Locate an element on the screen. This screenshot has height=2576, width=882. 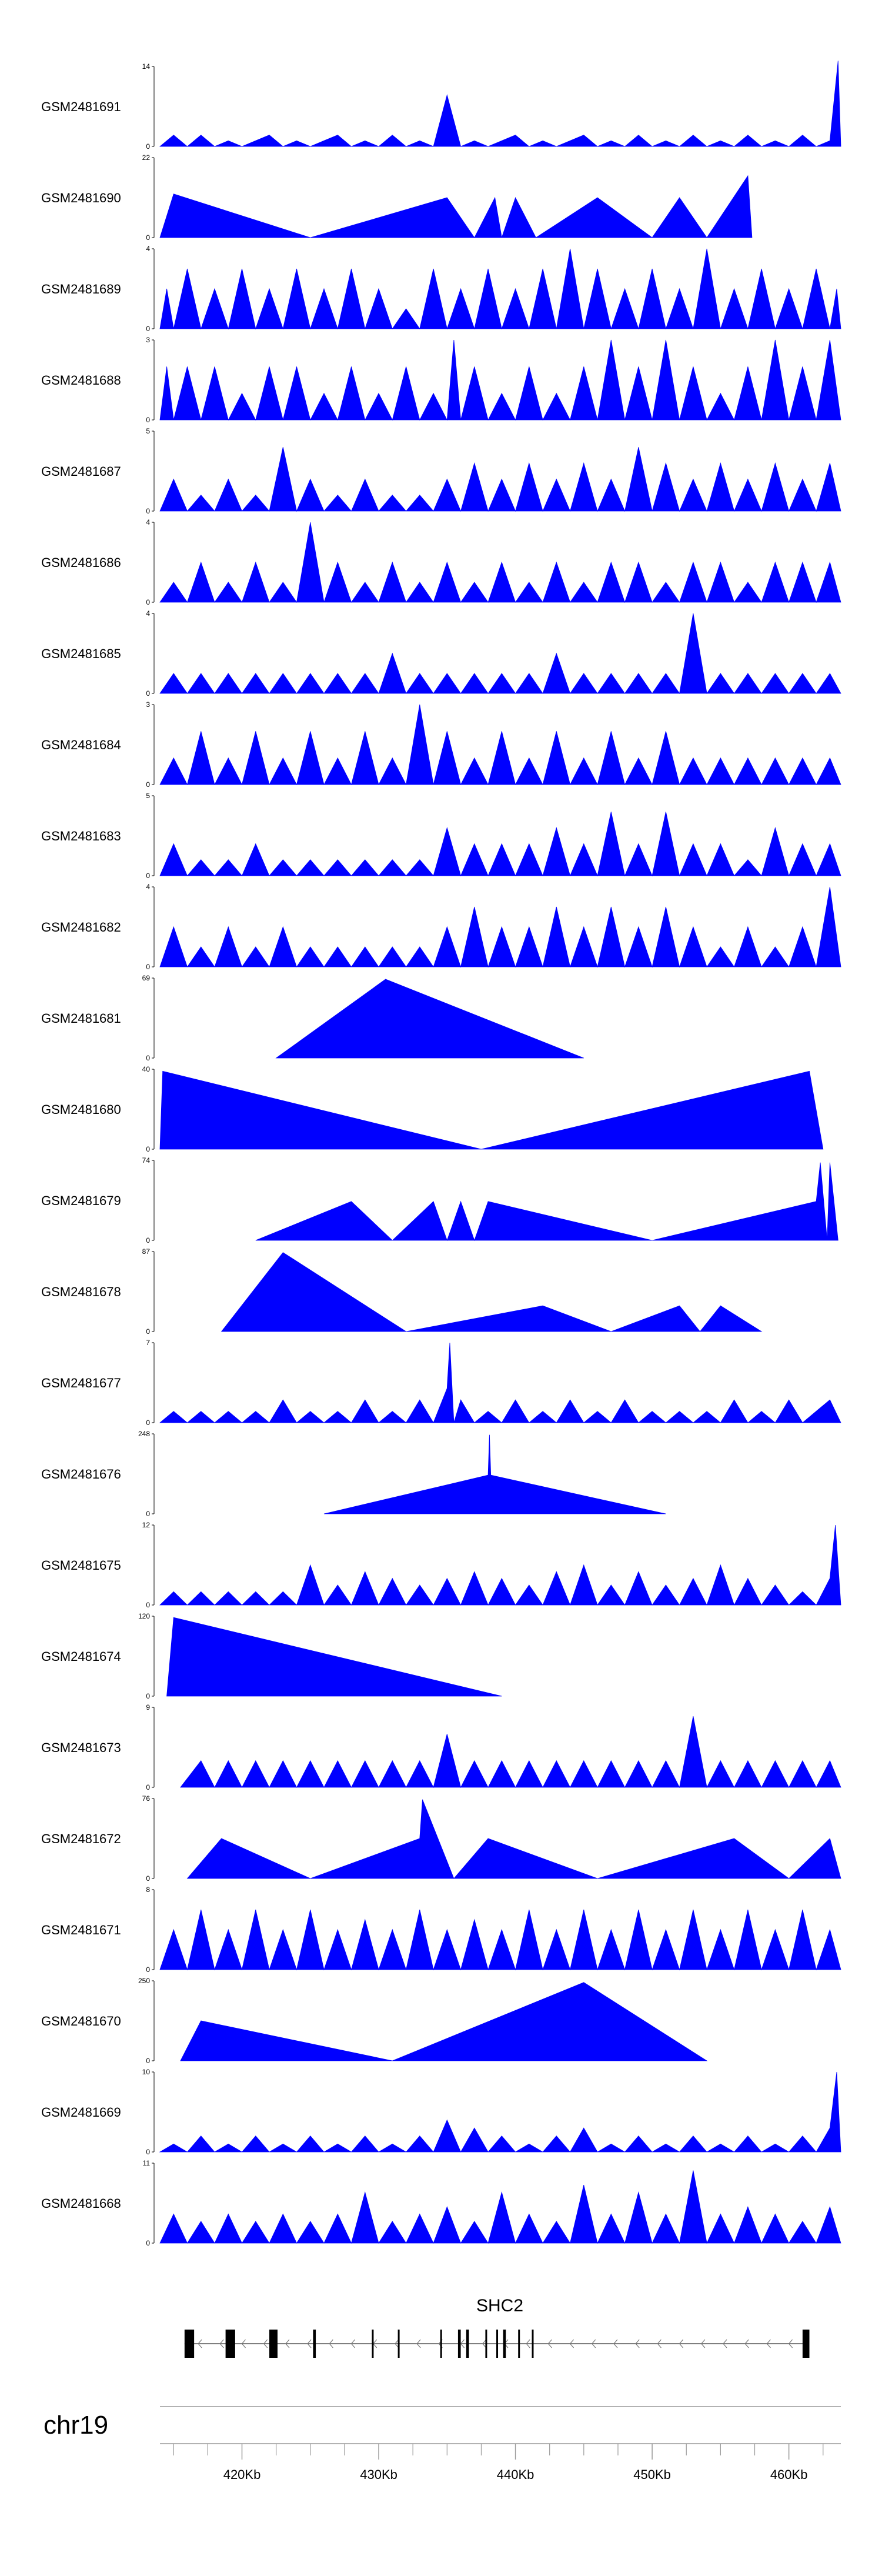
track-GSM2481669: GSM2481669 10 0 is located at coordinates (441, 2112).